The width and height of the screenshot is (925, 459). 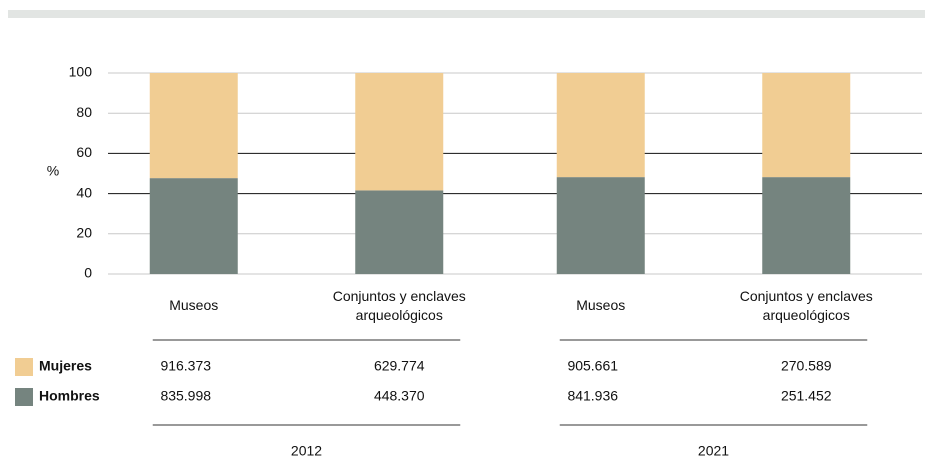 What do you see at coordinates (88, 273) in the screenshot?
I see `y-tick-label: 0` at bounding box center [88, 273].